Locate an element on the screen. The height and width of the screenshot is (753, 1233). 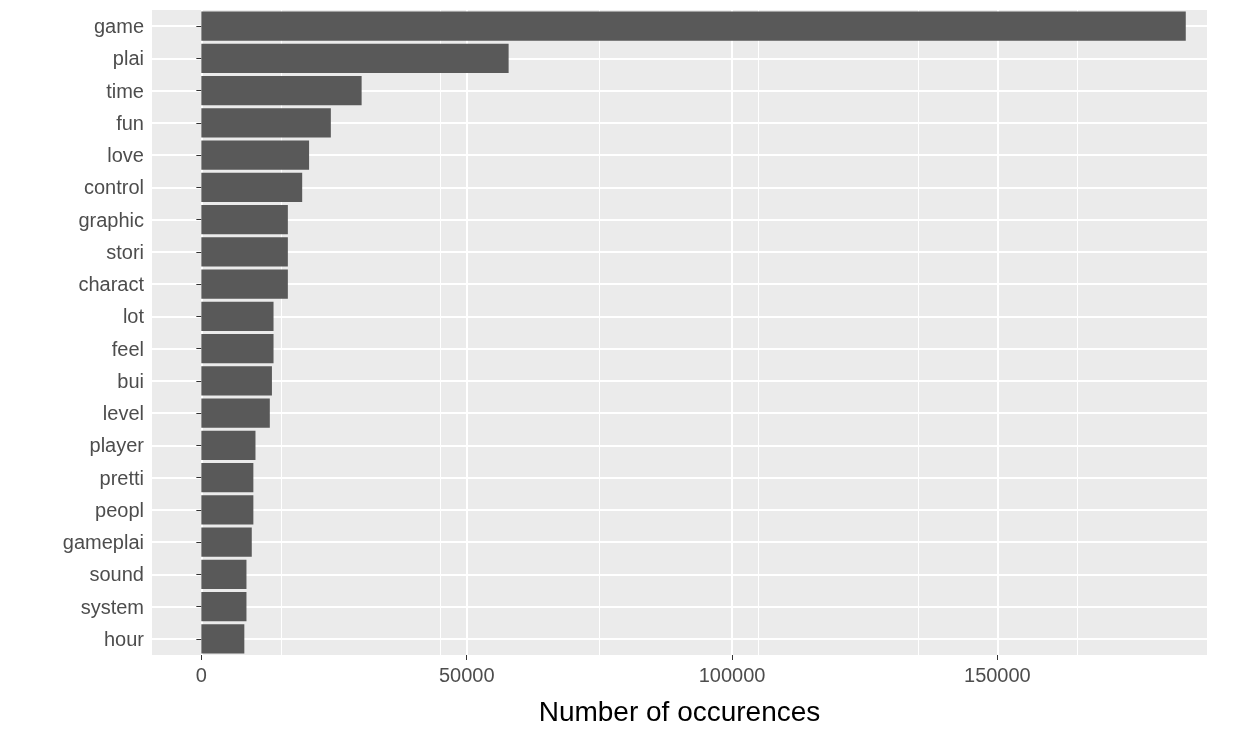
y-tick-label: plai is located at coordinates (128, 58).